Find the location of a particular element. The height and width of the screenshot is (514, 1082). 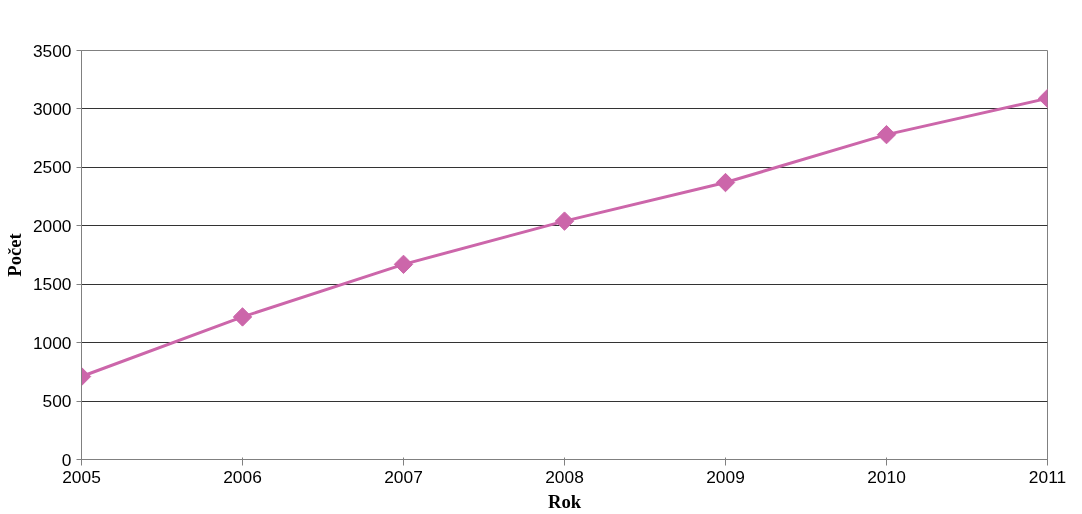

x-tick-label: 2010 is located at coordinates (886, 476).